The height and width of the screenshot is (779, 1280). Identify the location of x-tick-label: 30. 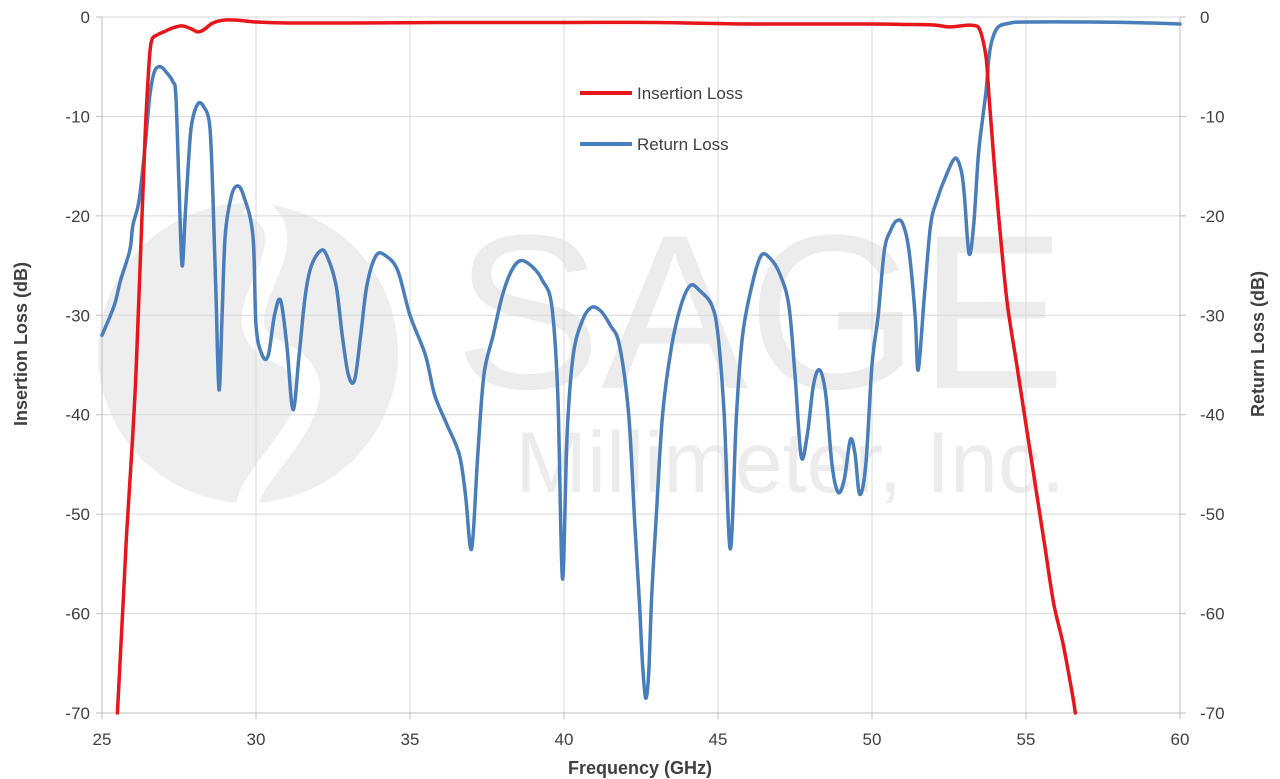
(256, 739).